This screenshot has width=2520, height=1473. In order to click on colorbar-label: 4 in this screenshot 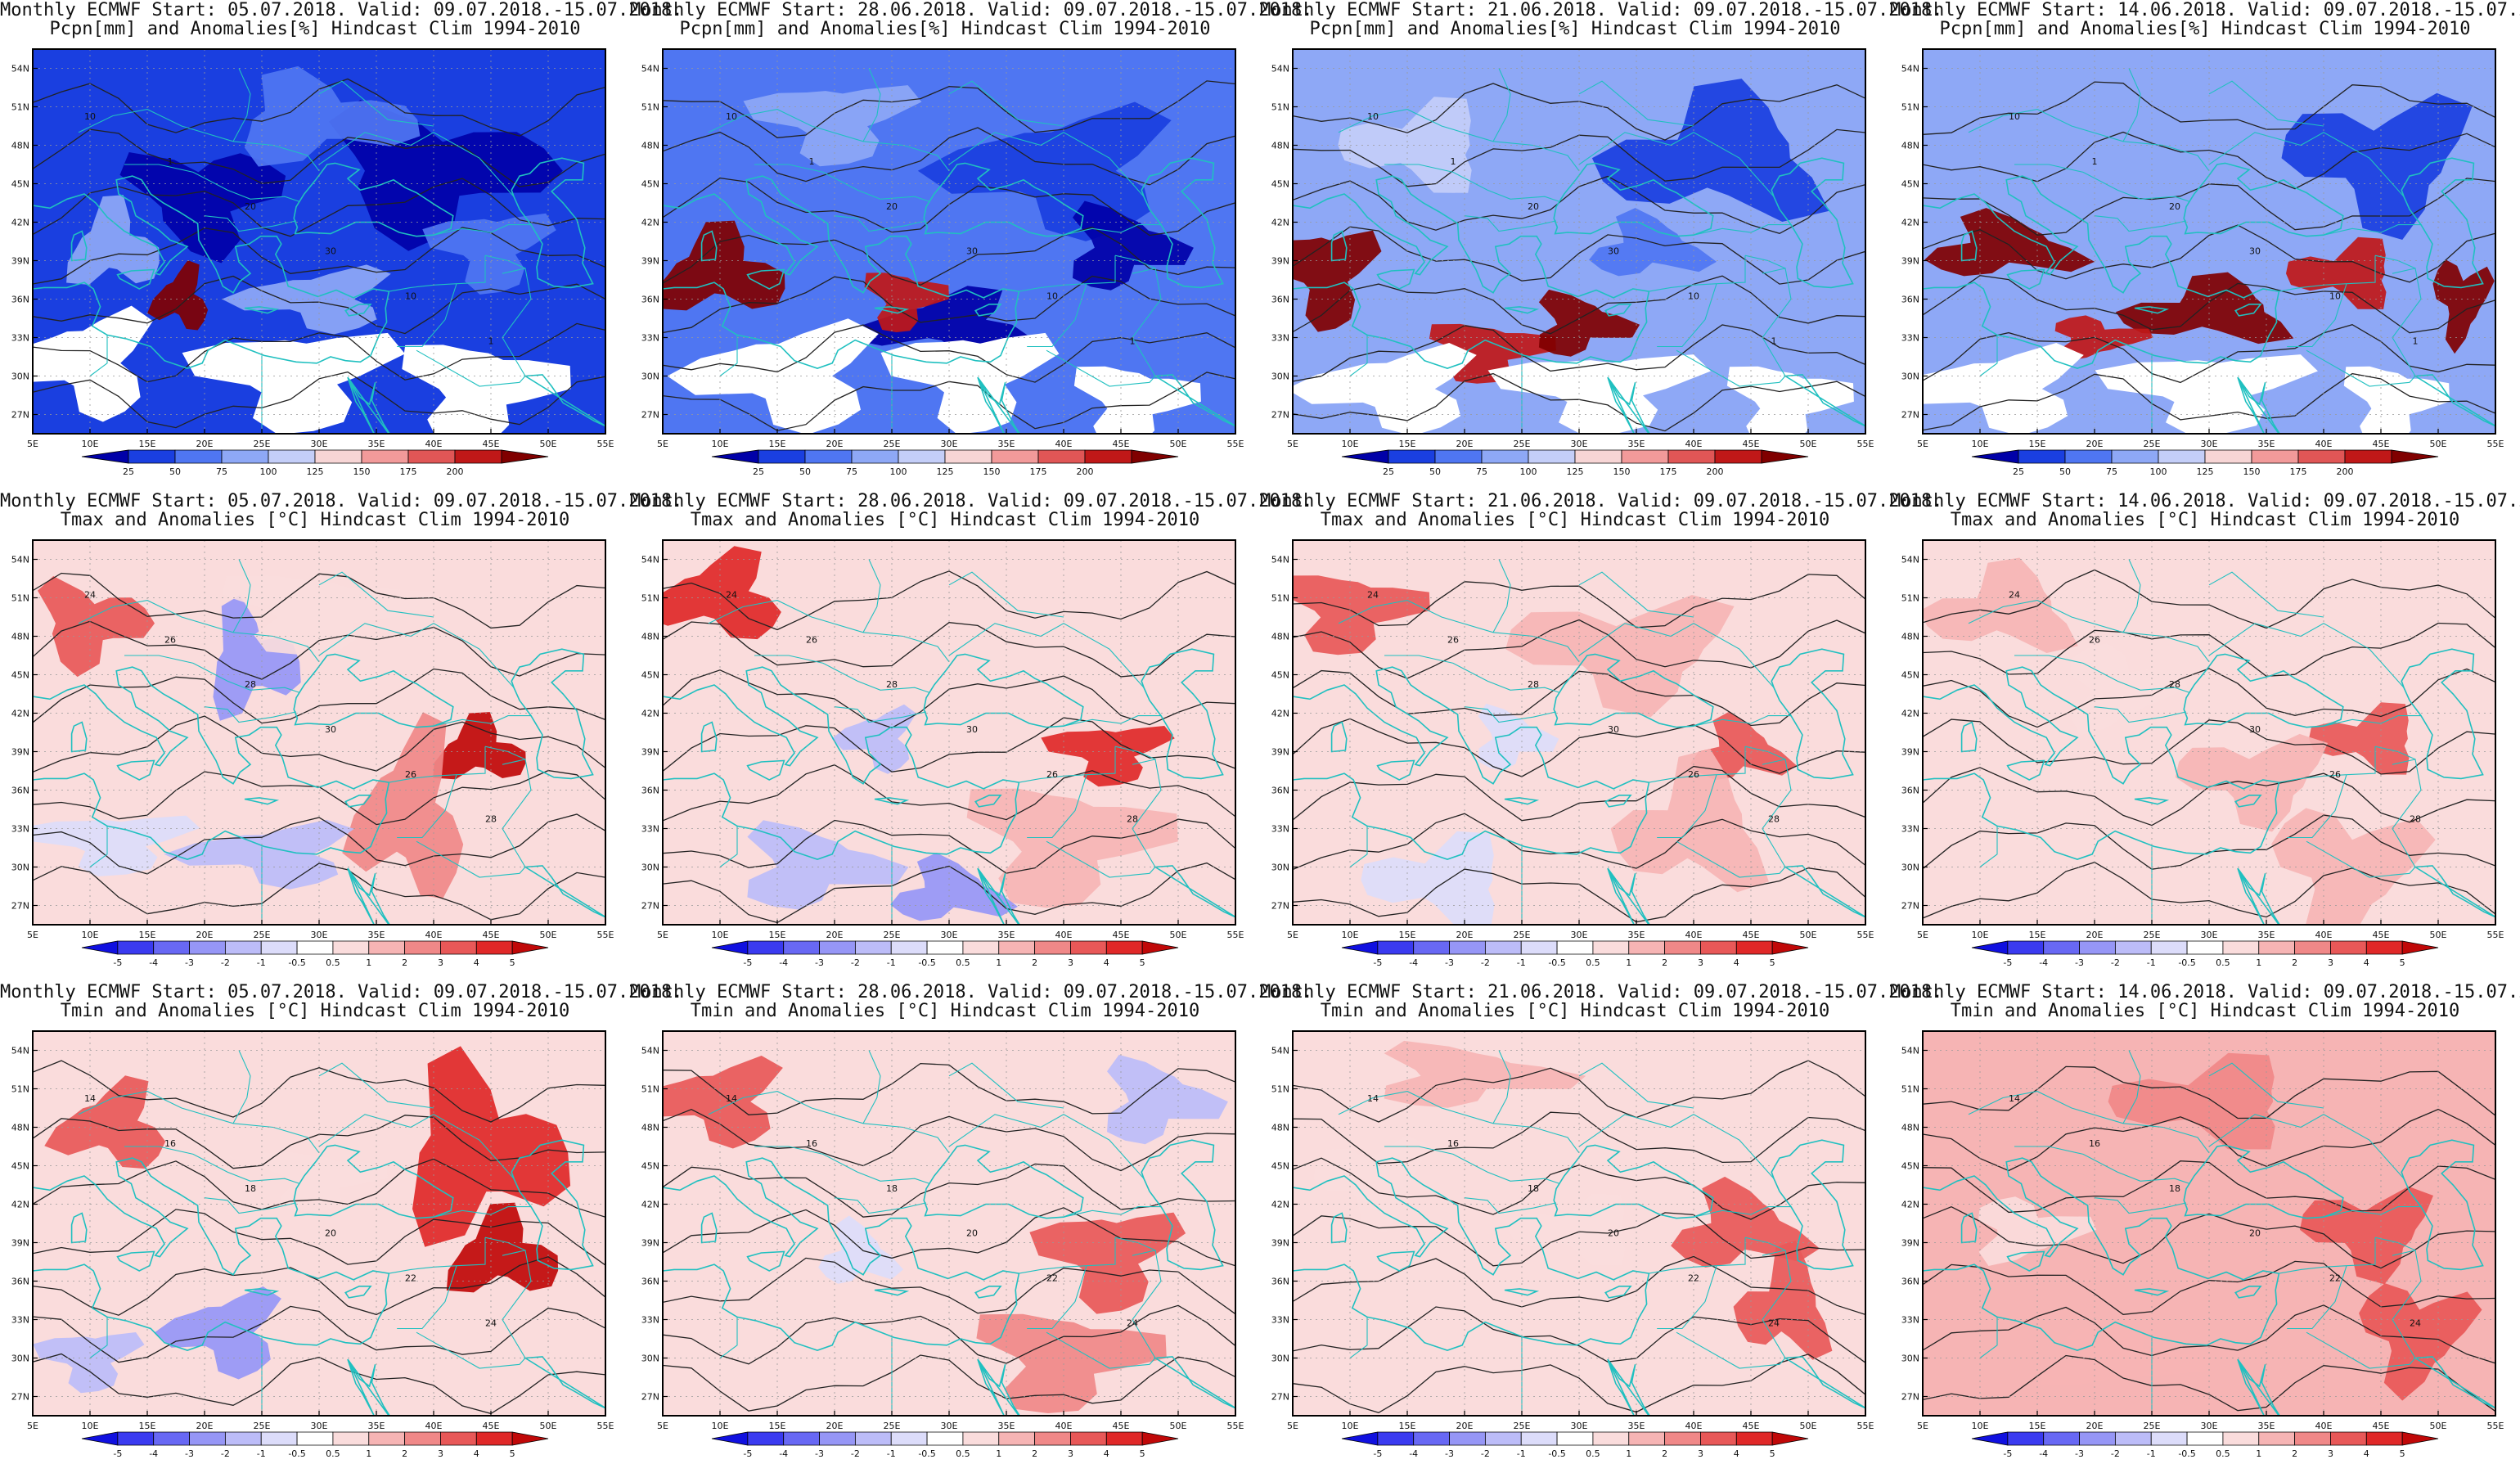, I will do `click(1106, 1453)`.